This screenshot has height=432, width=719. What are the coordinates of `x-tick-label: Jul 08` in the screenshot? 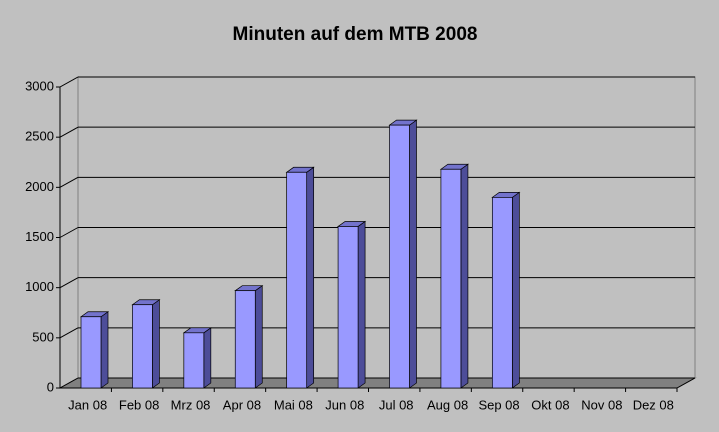 It's located at (396, 404).